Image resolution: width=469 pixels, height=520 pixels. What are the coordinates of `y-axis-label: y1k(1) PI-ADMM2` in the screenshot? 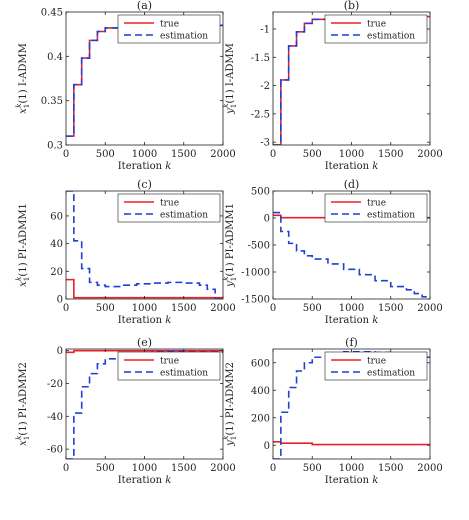 It's located at (230, 404).